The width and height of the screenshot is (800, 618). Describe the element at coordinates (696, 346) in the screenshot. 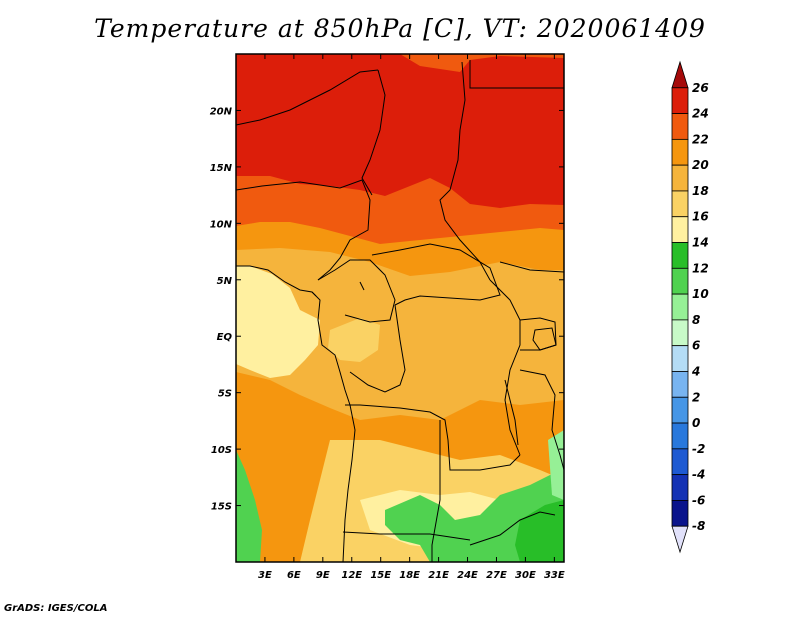

I see `colorbar-label: 6` at that location.